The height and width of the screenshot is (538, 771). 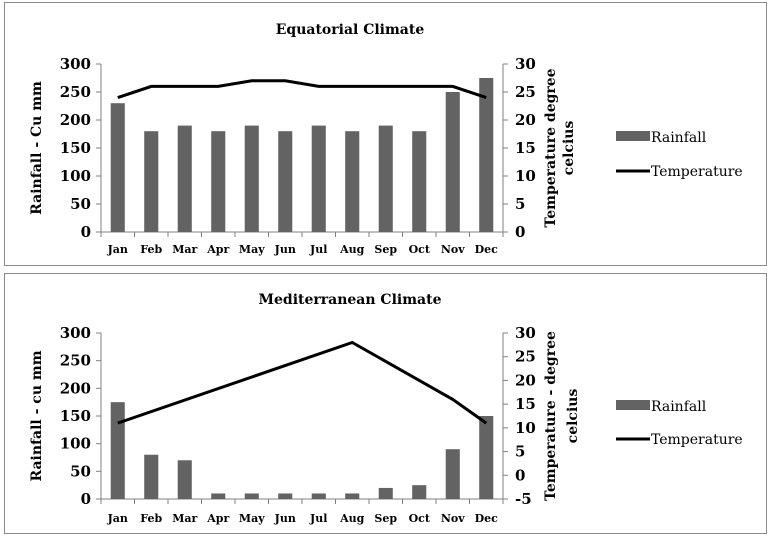 What do you see at coordinates (523, 499) in the screenshot?
I see `right-tick-label: -5` at bounding box center [523, 499].